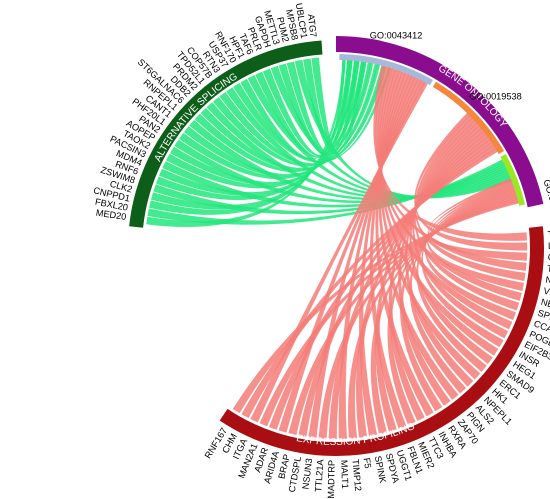  Describe the element at coordinates (396, 35) in the screenshot. I see `go-term-label-1: GO:0043412` at that location.